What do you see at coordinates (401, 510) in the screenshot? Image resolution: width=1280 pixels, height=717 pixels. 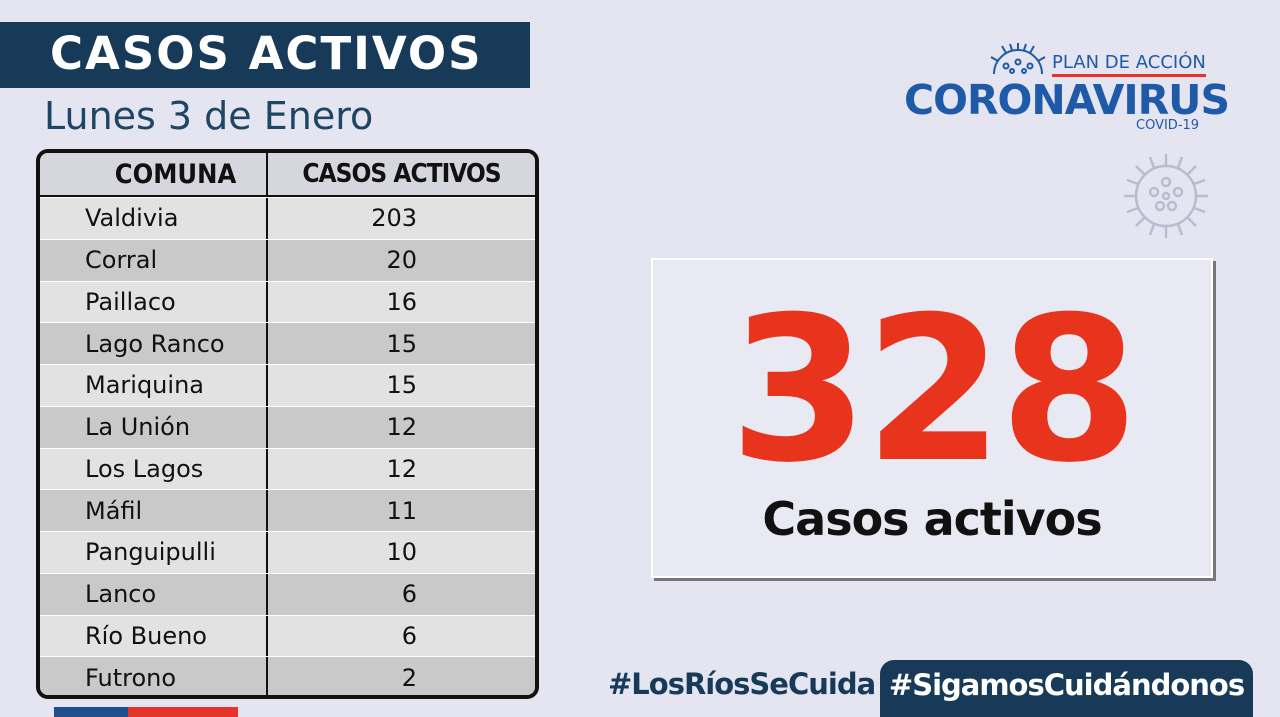 I see `cell-casos: 11` at bounding box center [401, 510].